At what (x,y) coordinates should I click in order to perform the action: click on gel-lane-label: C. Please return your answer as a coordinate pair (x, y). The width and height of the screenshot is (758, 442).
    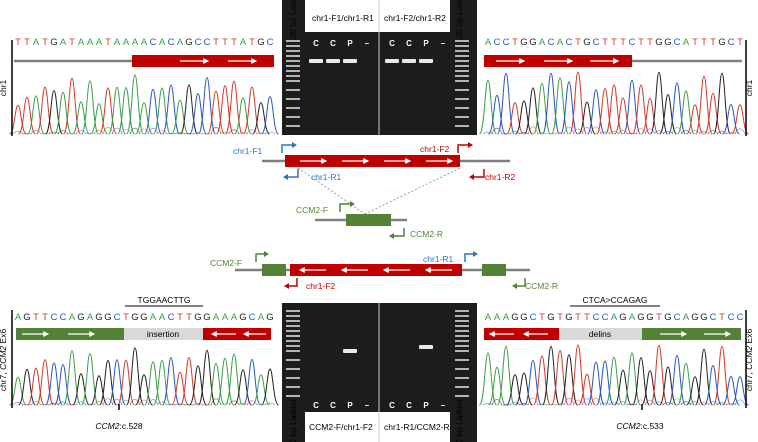
    Looking at the image, I should click on (392, 43).